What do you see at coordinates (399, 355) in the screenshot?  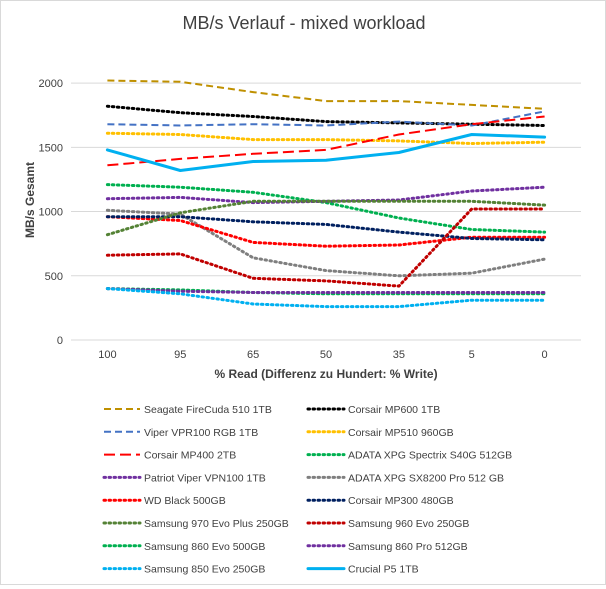 I see `x-tick-label: 35` at bounding box center [399, 355].